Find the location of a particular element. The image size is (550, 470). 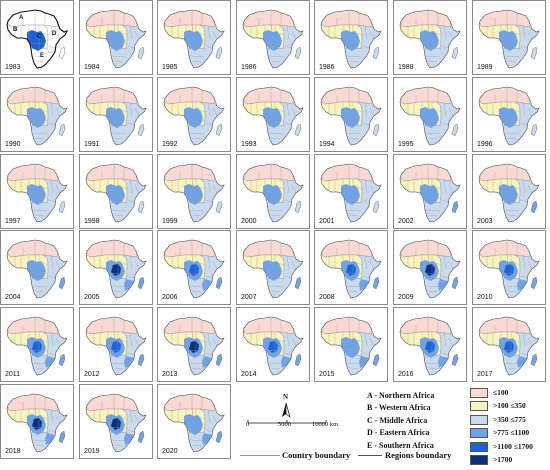

map-panel: 2003 is located at coordinates (509, 191).